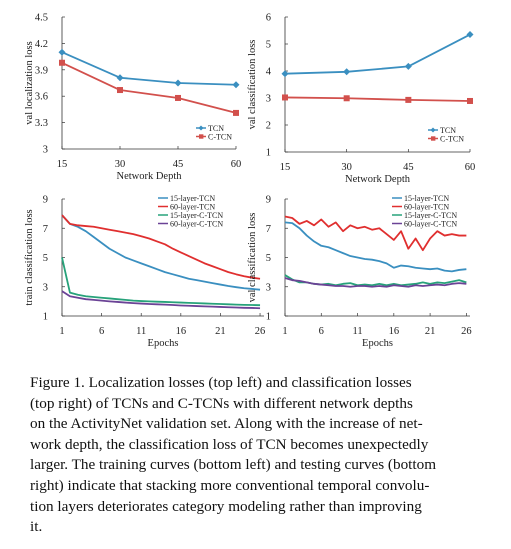  What do you see at coordinates (101, 331) in the screenshot?
I see `x-tick-label: 6` at bounding box center [101, 331].